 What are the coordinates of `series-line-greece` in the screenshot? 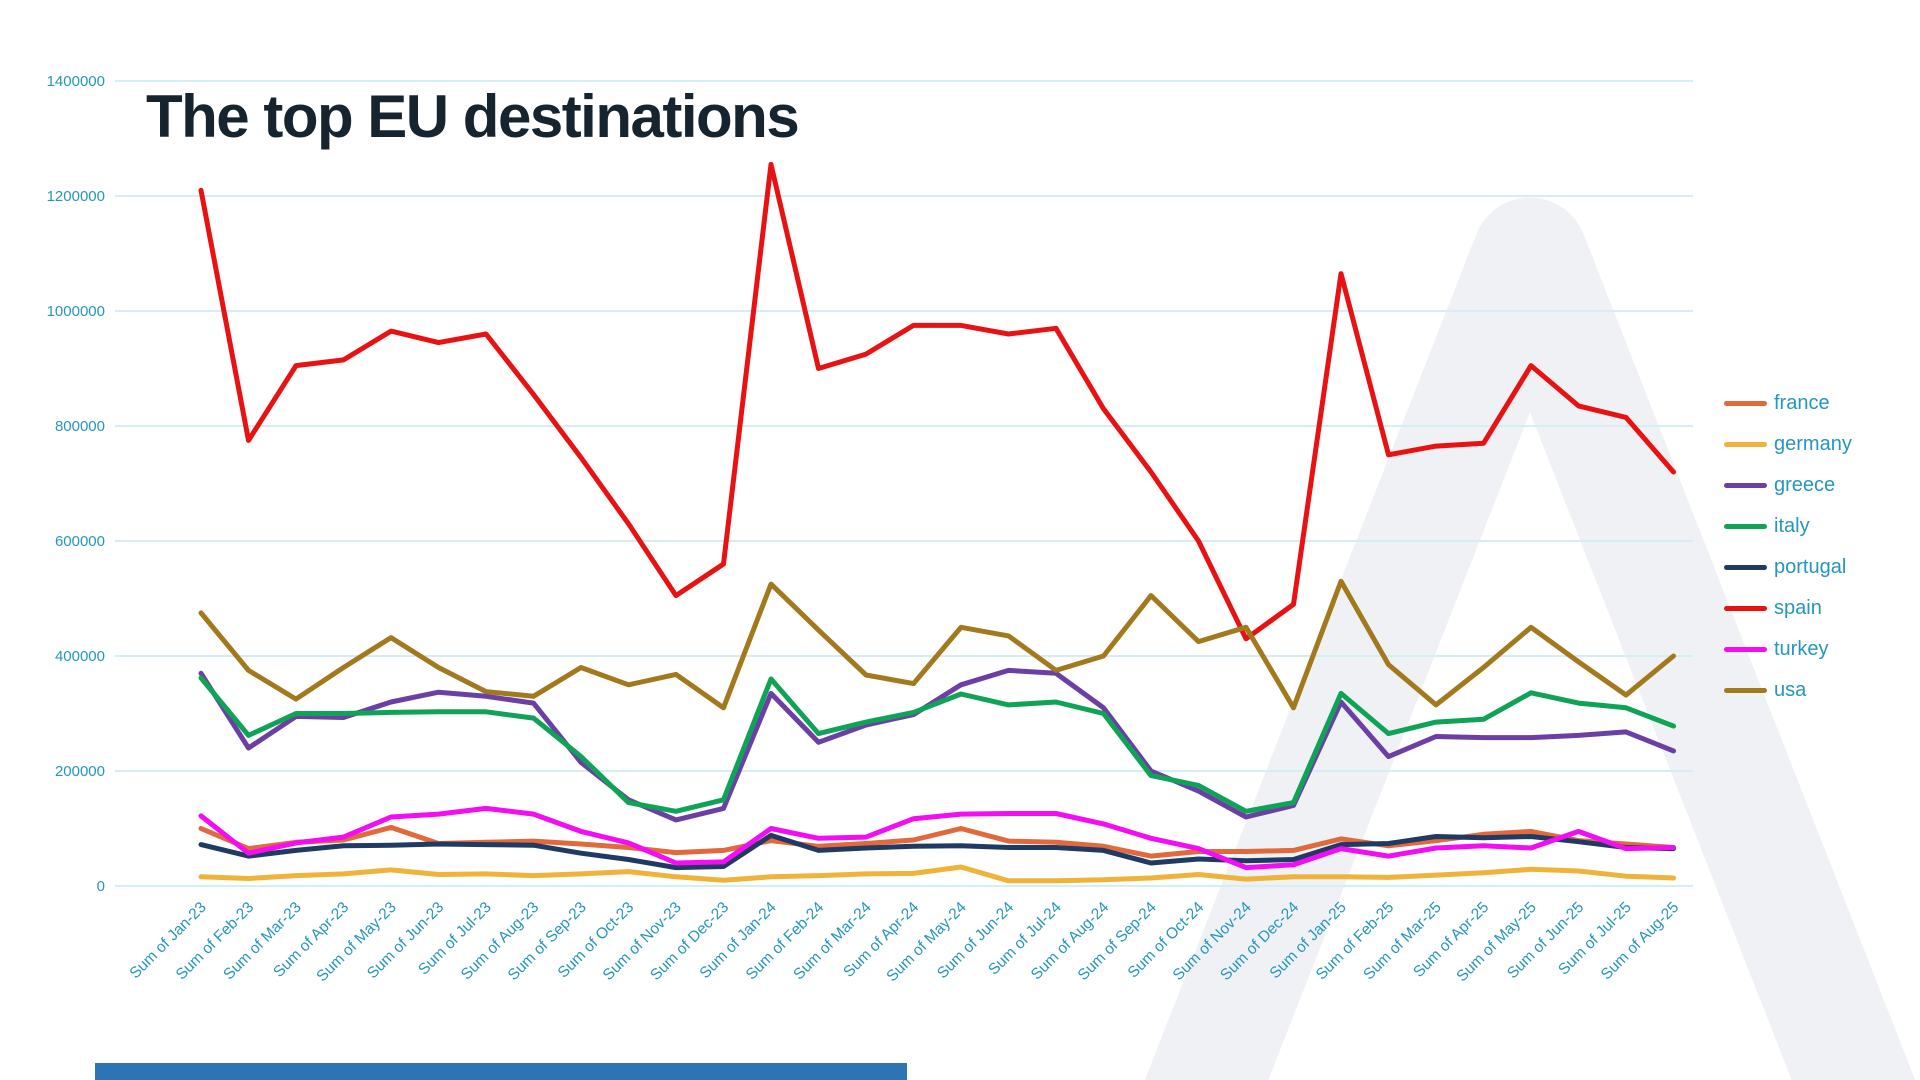 It's located at (937, 745).